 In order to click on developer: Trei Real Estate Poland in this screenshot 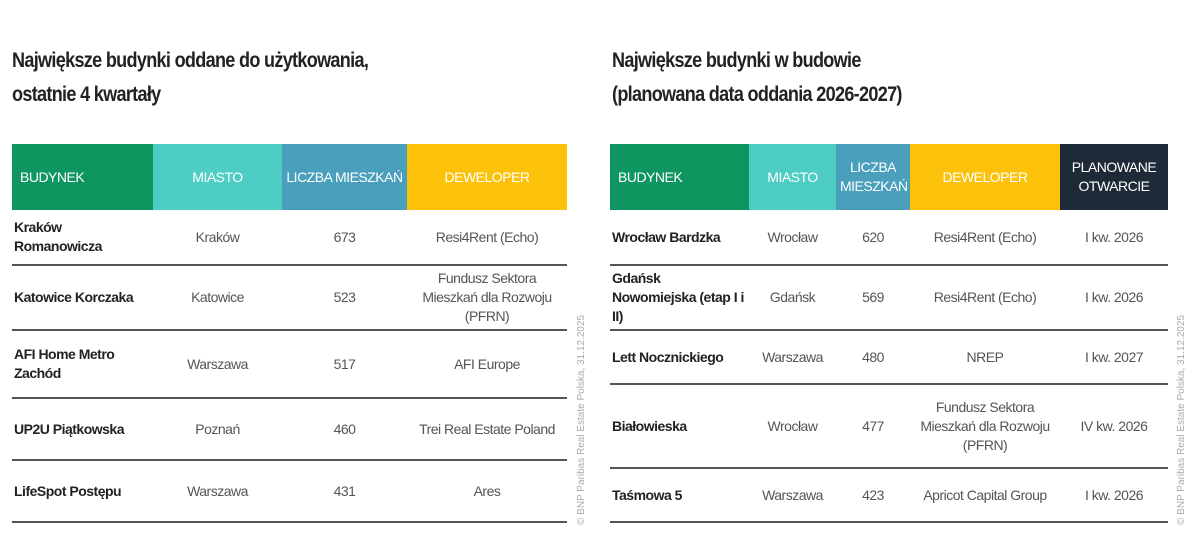, I will do `click(487, 429)`.